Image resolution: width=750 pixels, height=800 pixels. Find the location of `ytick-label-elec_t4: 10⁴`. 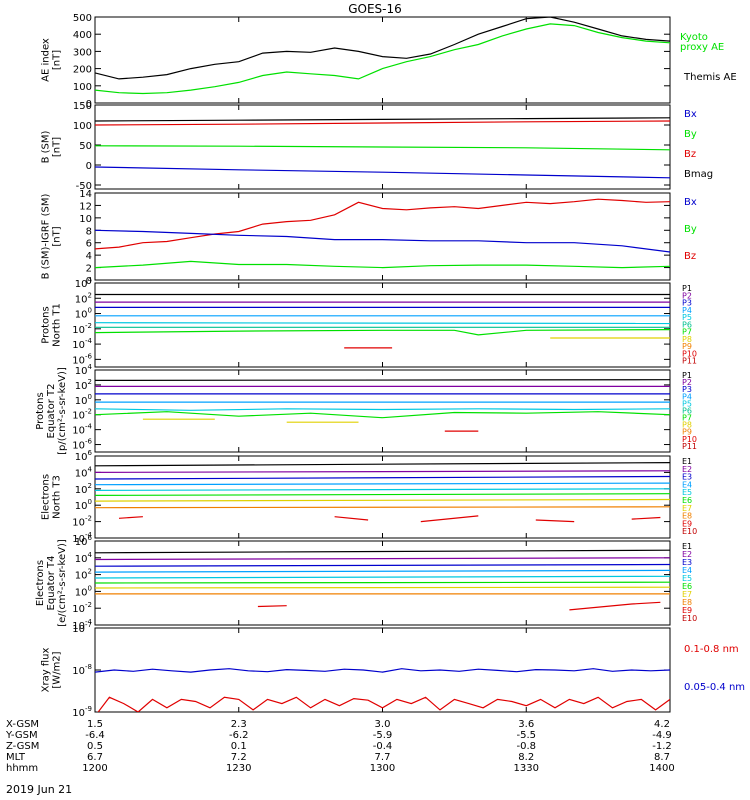

ytick-label-elec_t4: 10⁴ is located at coordinates (84, 558).